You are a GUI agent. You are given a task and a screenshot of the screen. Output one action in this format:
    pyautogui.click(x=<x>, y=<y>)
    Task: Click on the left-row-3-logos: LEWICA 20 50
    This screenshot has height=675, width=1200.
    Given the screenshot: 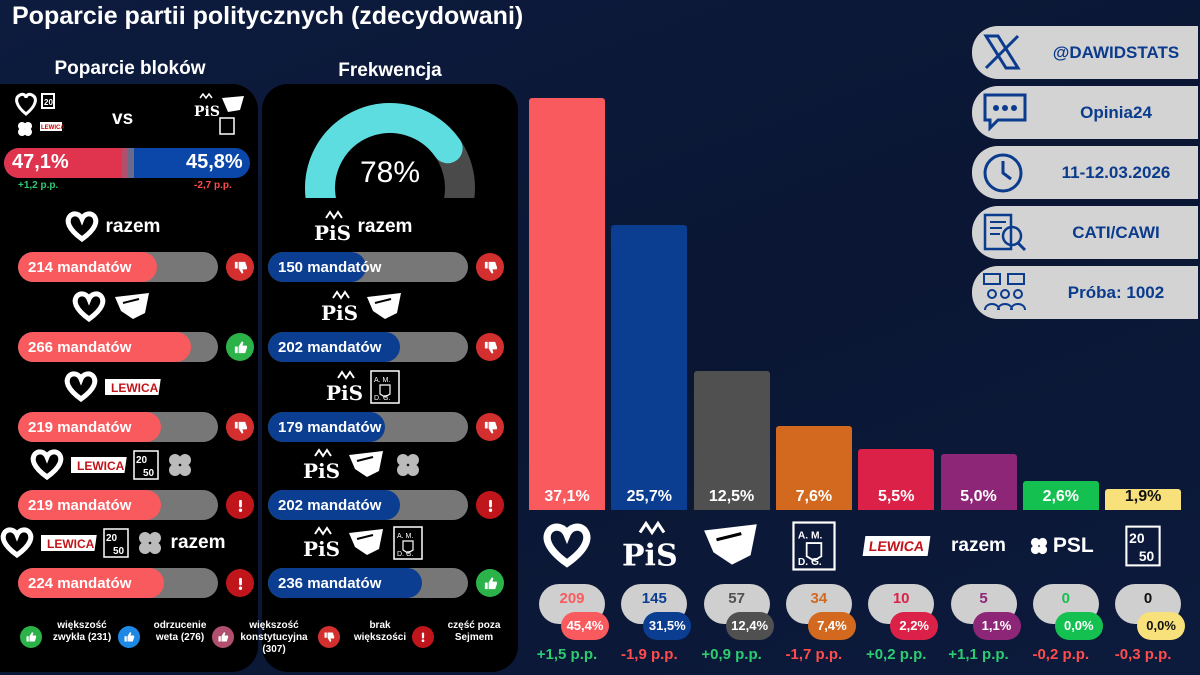 What is the action you would take?
    pyautogui.click(x=112, y=465)
    